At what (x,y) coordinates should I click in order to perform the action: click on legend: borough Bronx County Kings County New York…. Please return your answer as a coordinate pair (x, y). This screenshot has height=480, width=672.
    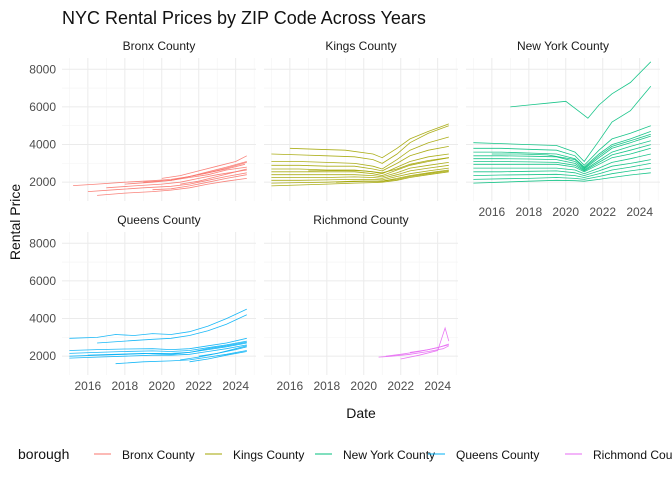
    Looking at the image, I should click on (345, 454).